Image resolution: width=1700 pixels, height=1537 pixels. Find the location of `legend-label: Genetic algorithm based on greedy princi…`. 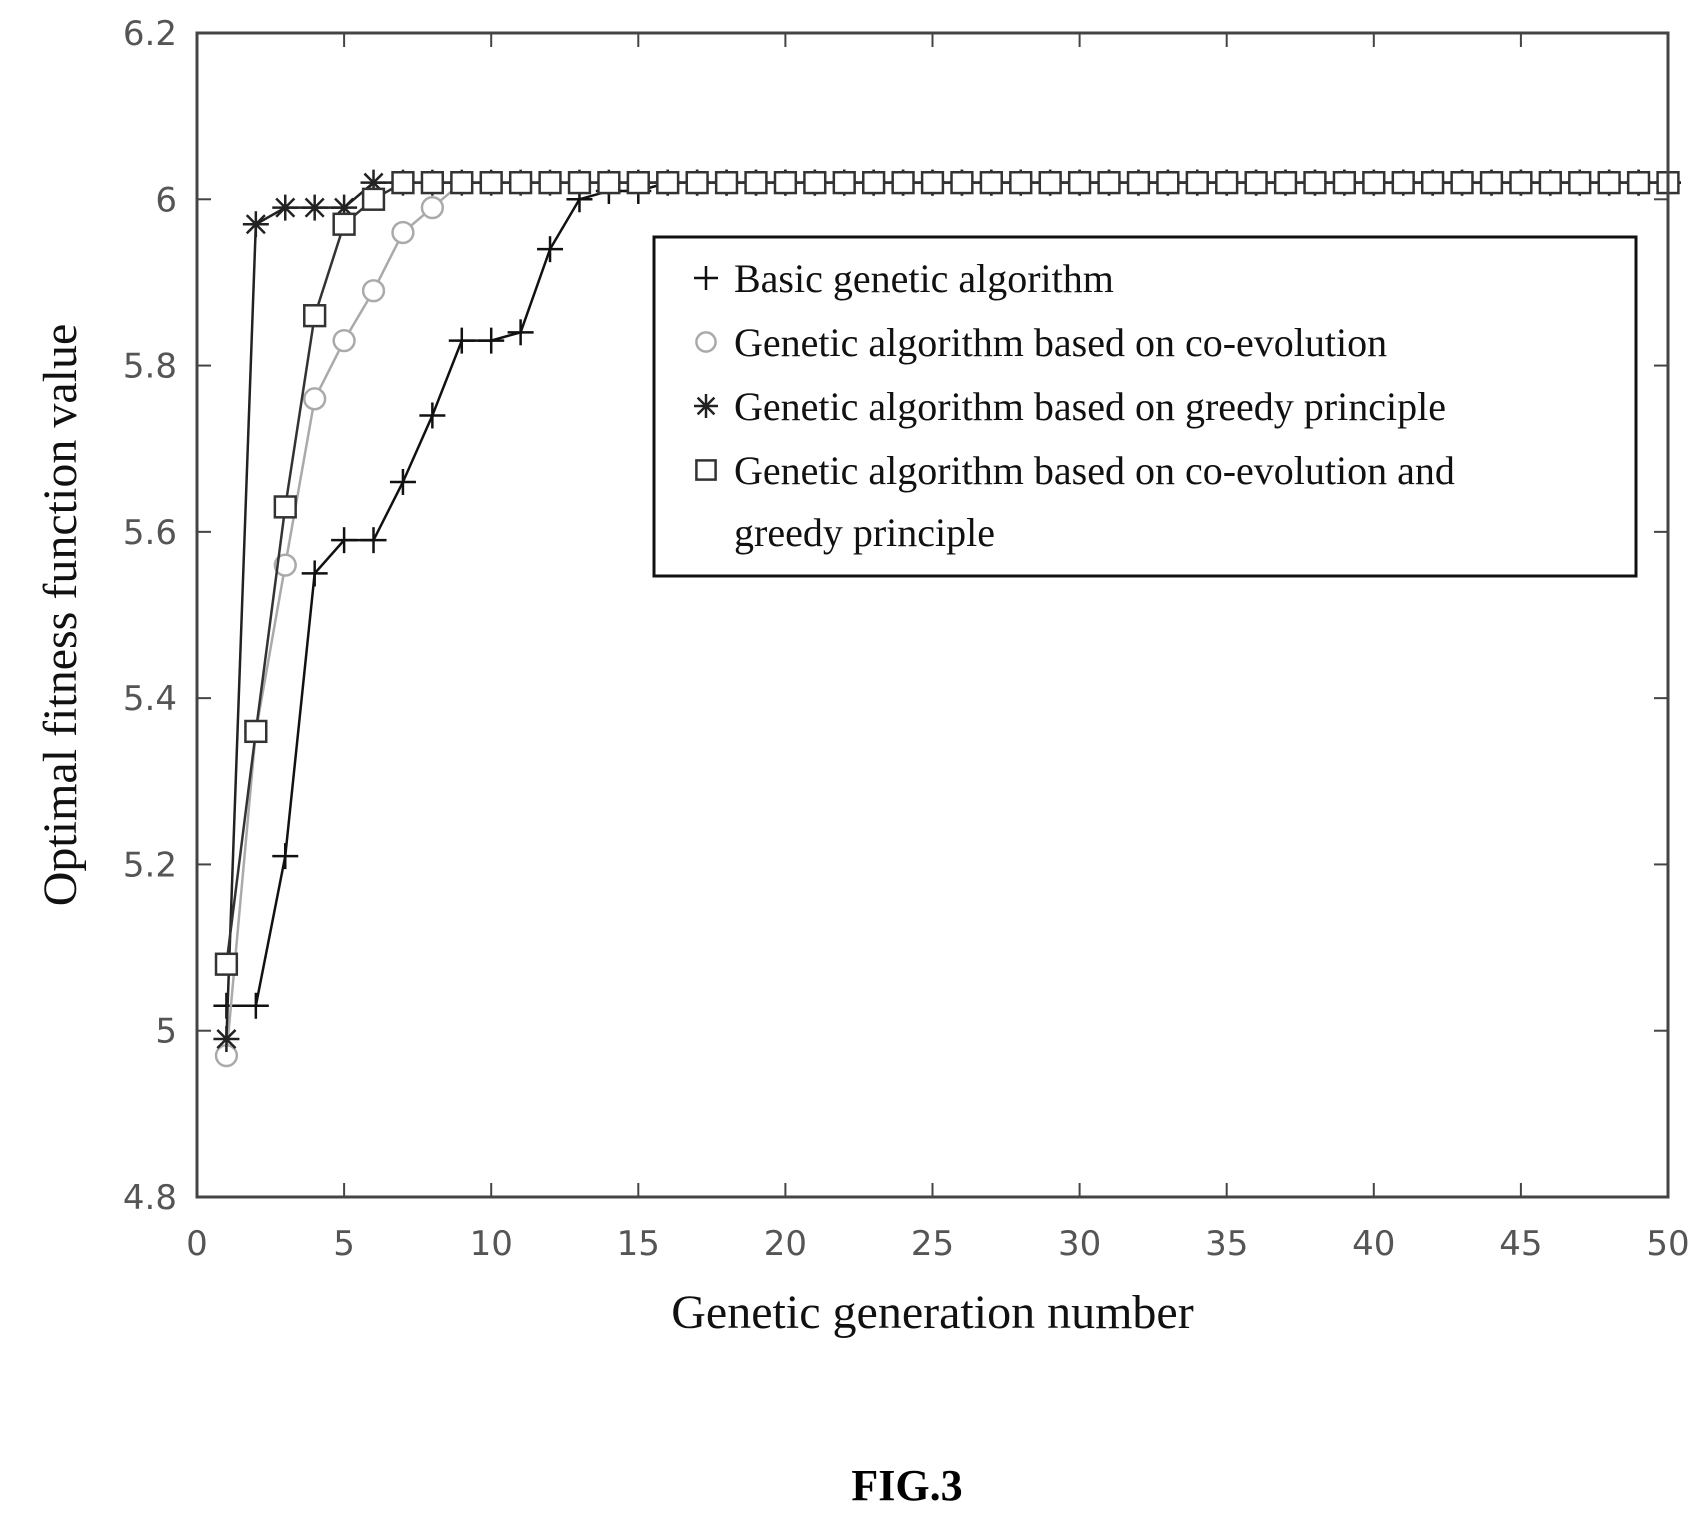

legend-label: Genetic algorithm based on greedy princi… is located at coordinates (1090, 406).